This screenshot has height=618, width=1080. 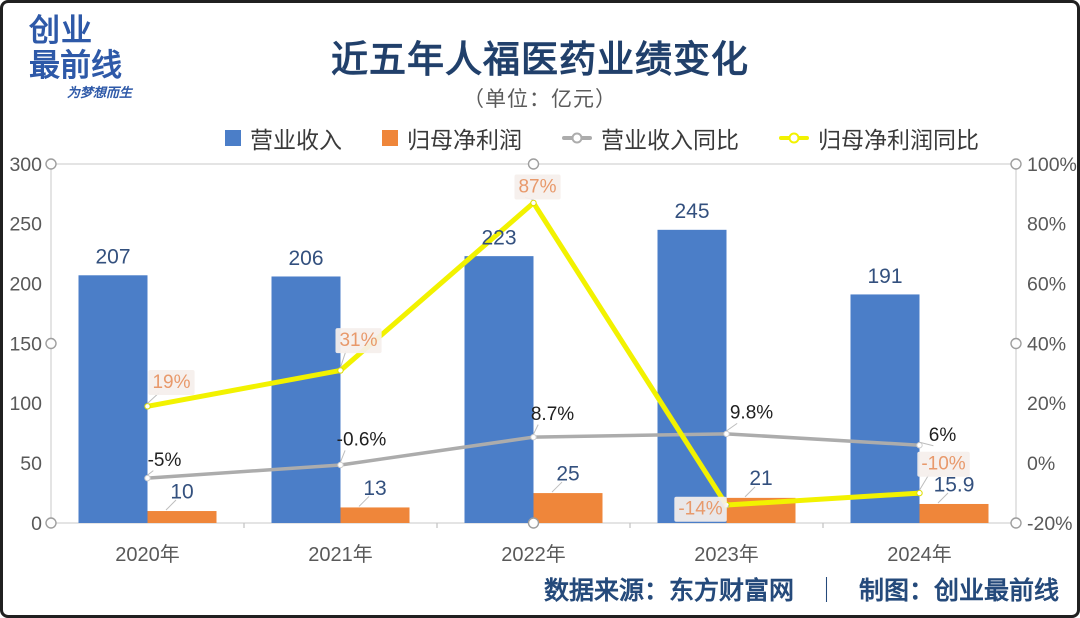 What do you see at coordinates (25, 284) in the screenshot?
I see `left-axis-tick: 200` at bounding box center [25, 284].